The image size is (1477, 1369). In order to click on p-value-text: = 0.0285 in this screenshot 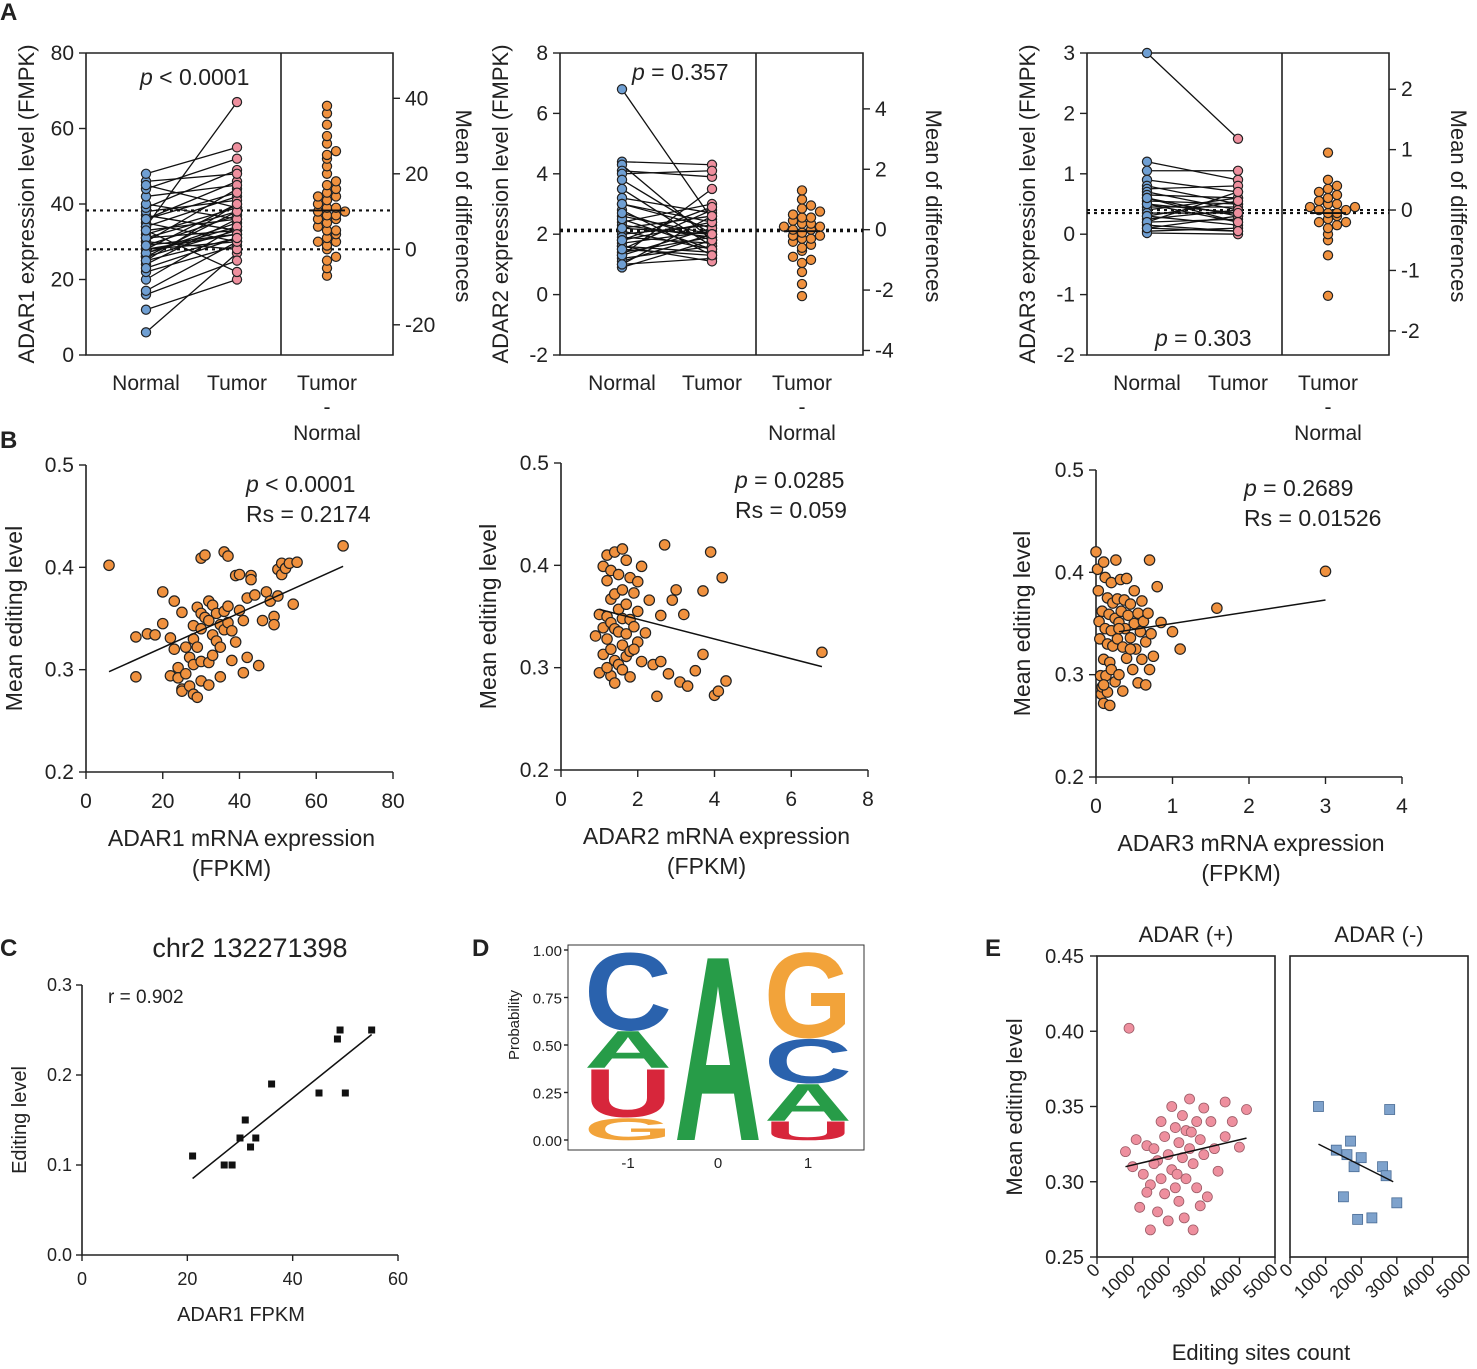, I will do `click(796, 480)`.